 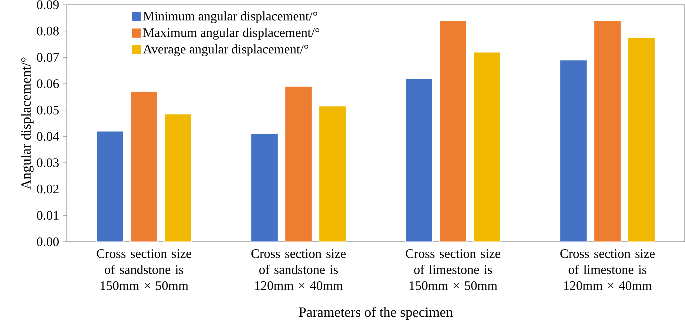 What do you see at coordinates (48, 163) in the screenshot?
I see `y-tick-label: 0.03` at bounding box center [48, 163].